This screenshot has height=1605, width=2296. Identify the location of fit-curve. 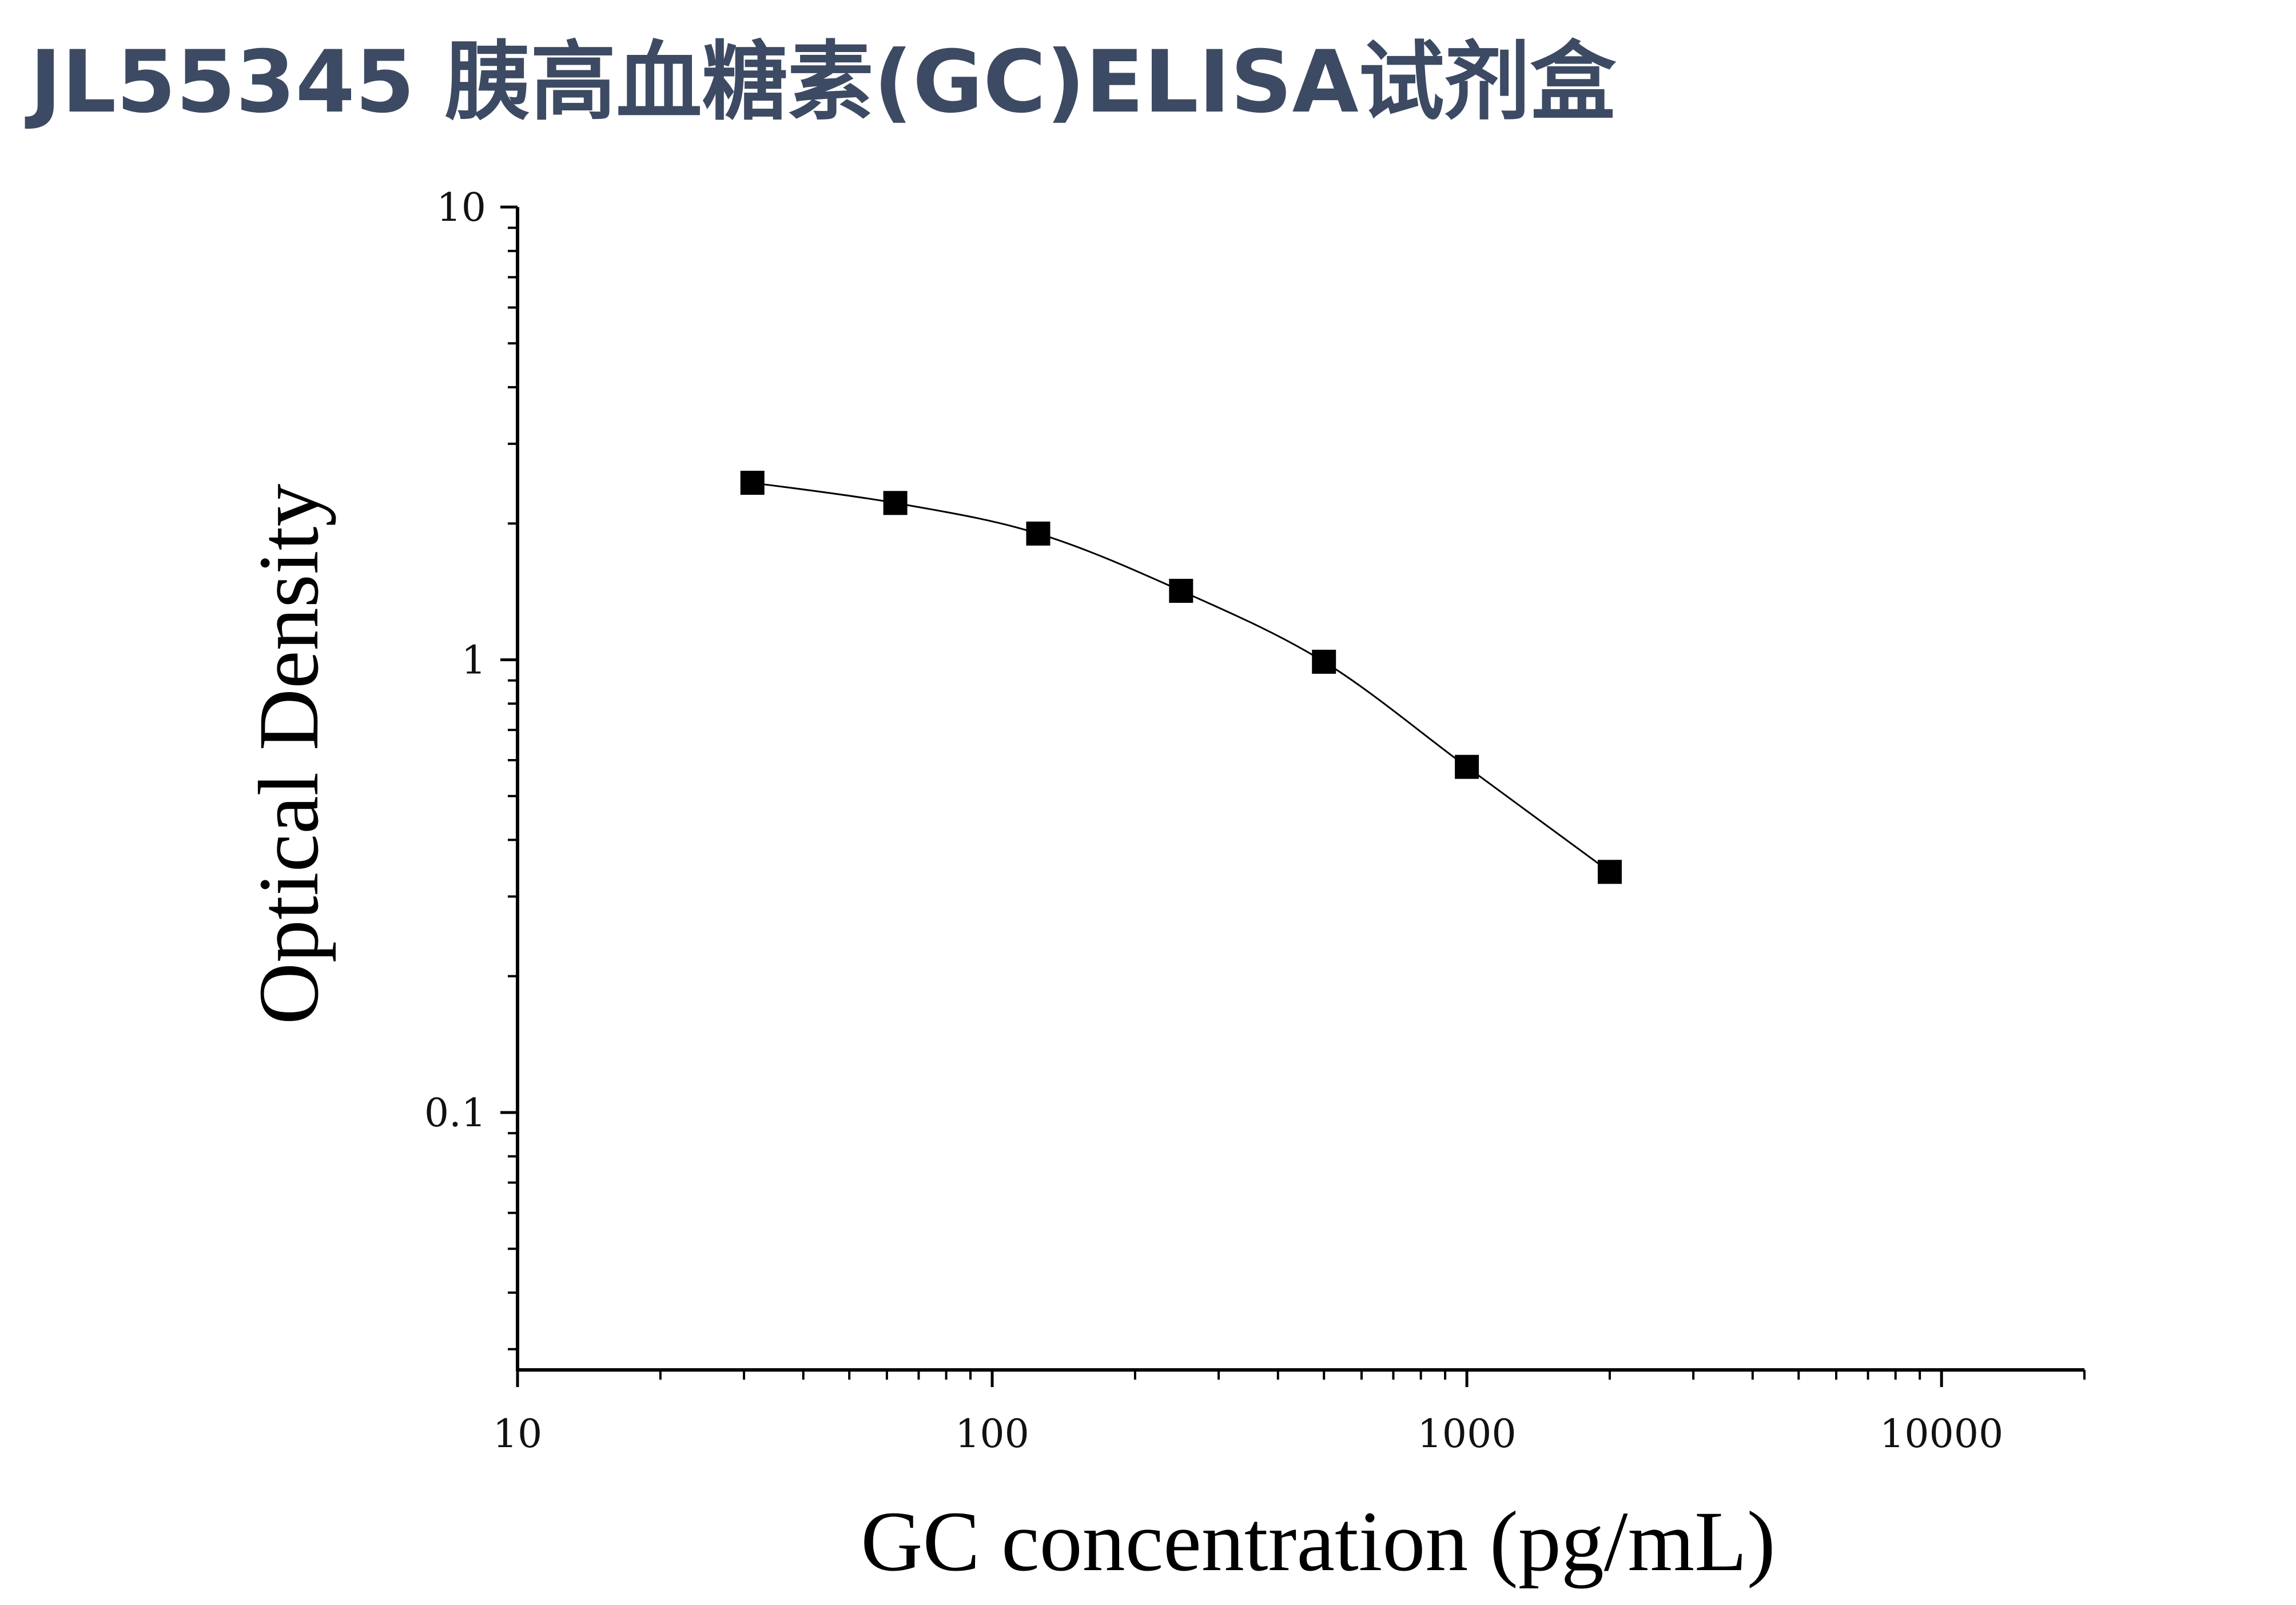
(1181, 677).